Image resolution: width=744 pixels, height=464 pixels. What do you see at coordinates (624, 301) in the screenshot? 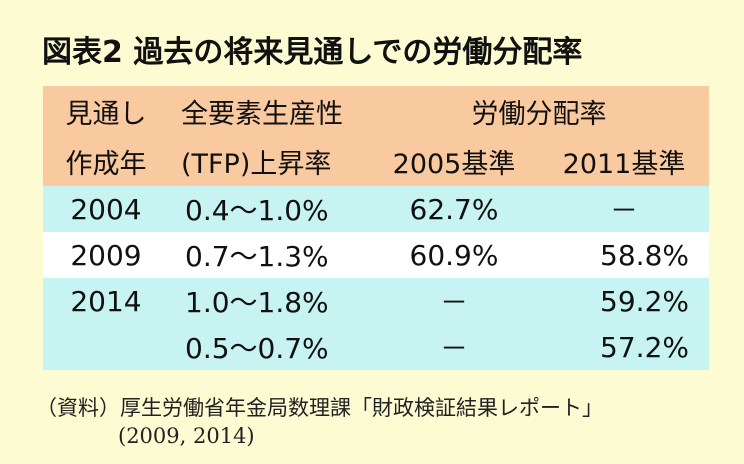
I see `cell-base-2011: 59.2%` at bounding box center [624, 301].